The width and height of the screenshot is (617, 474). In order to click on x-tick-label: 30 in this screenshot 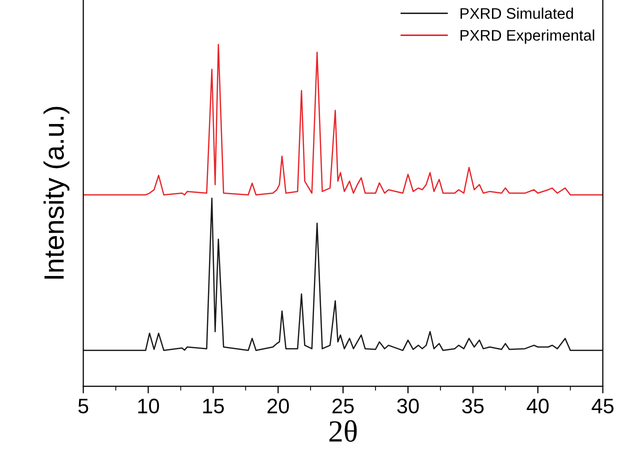, I will do `click(408, 406)`.